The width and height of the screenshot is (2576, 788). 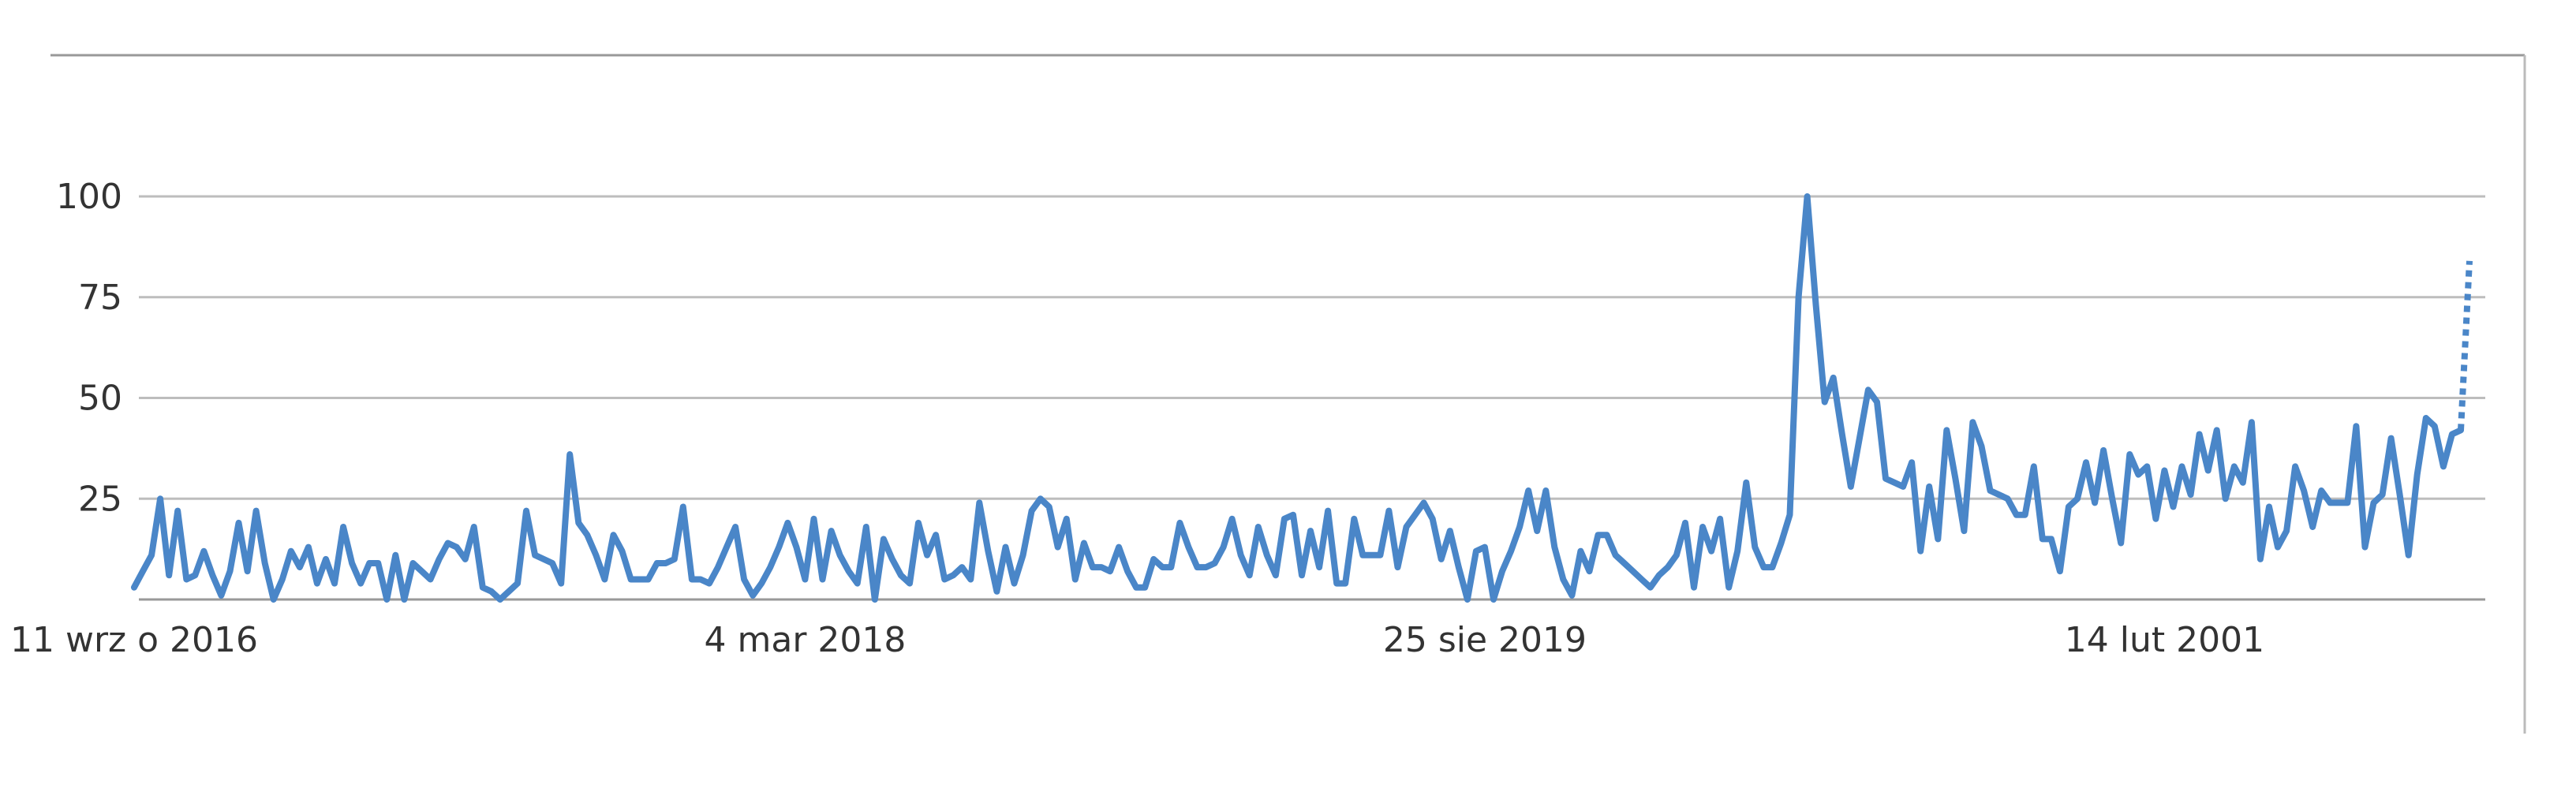 I want to click on y-tick-label: 100, so click(x=89, y=197).